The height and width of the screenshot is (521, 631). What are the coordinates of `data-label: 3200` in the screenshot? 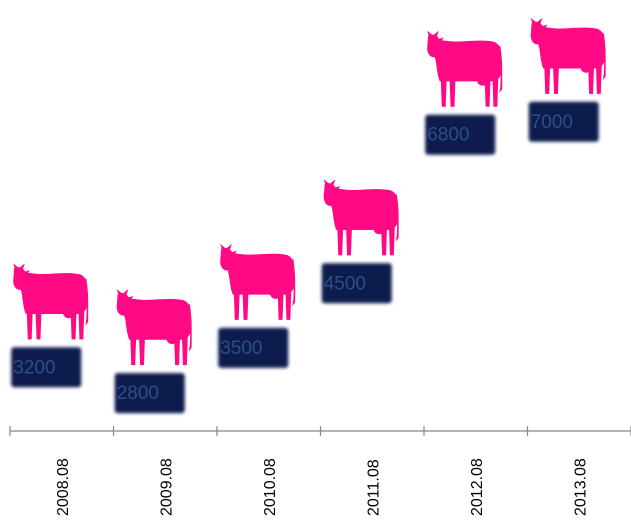 It's located at (34, 367).